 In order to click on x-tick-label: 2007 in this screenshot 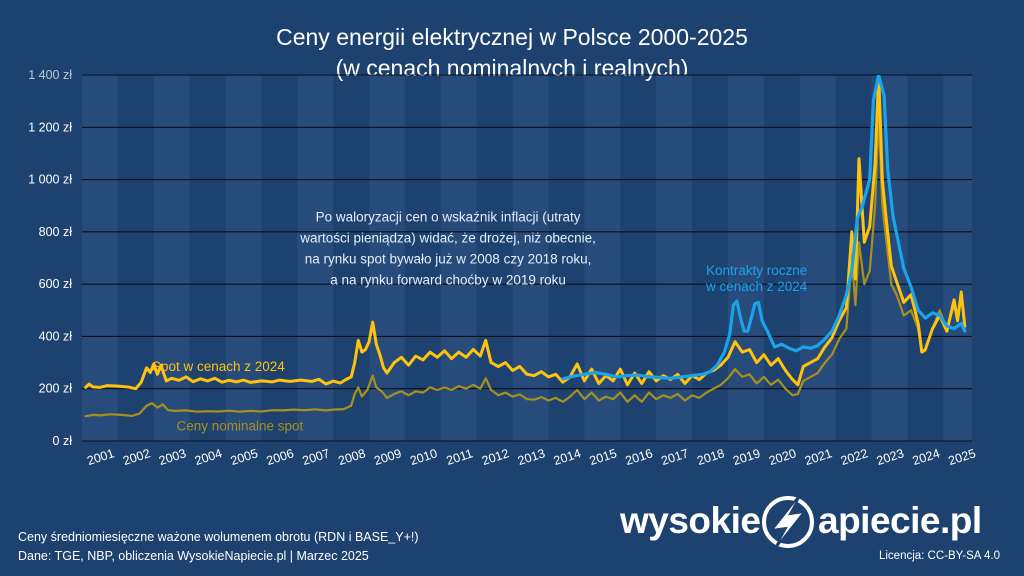, I will do `click(316, 457)`.